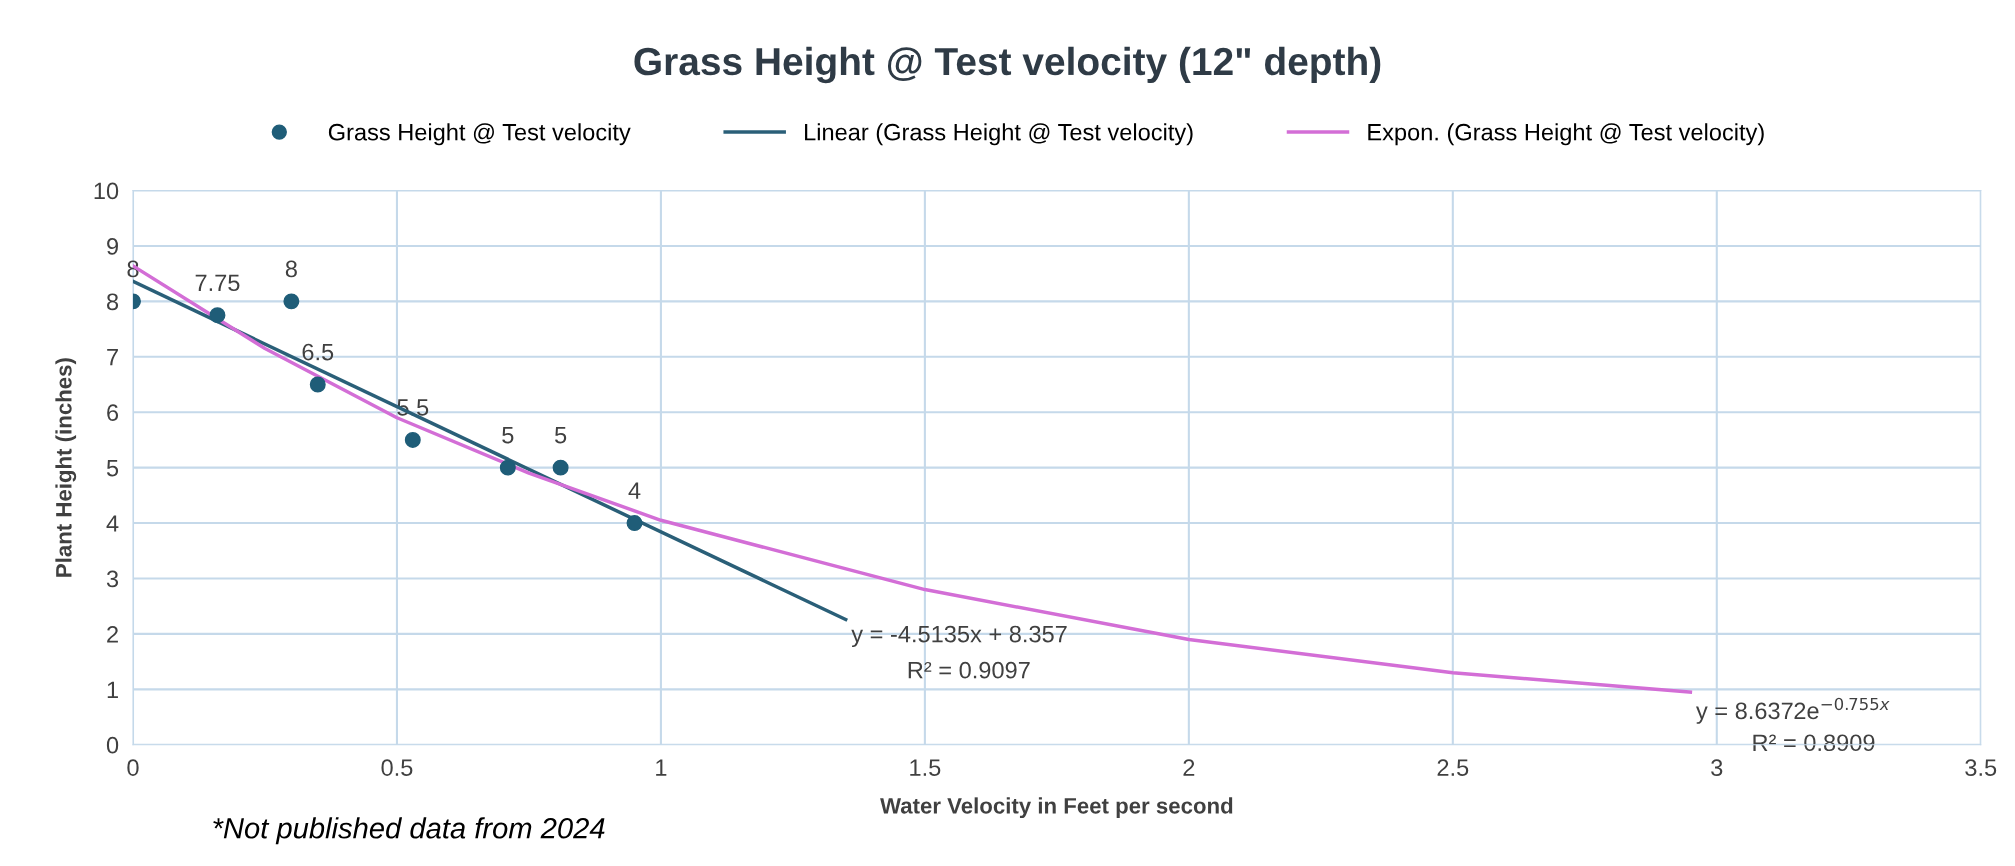 The height and width of the screenshot is (866, 2015). I want to click on annotation: R² = 0.9097, so click(969, 670).